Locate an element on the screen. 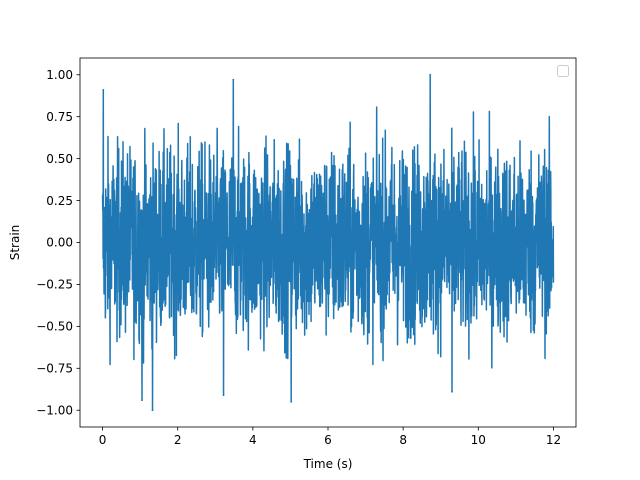 This screenshot has width=640, height=480. y-tick-label: 0.75 is located at coordinates (59, 117).